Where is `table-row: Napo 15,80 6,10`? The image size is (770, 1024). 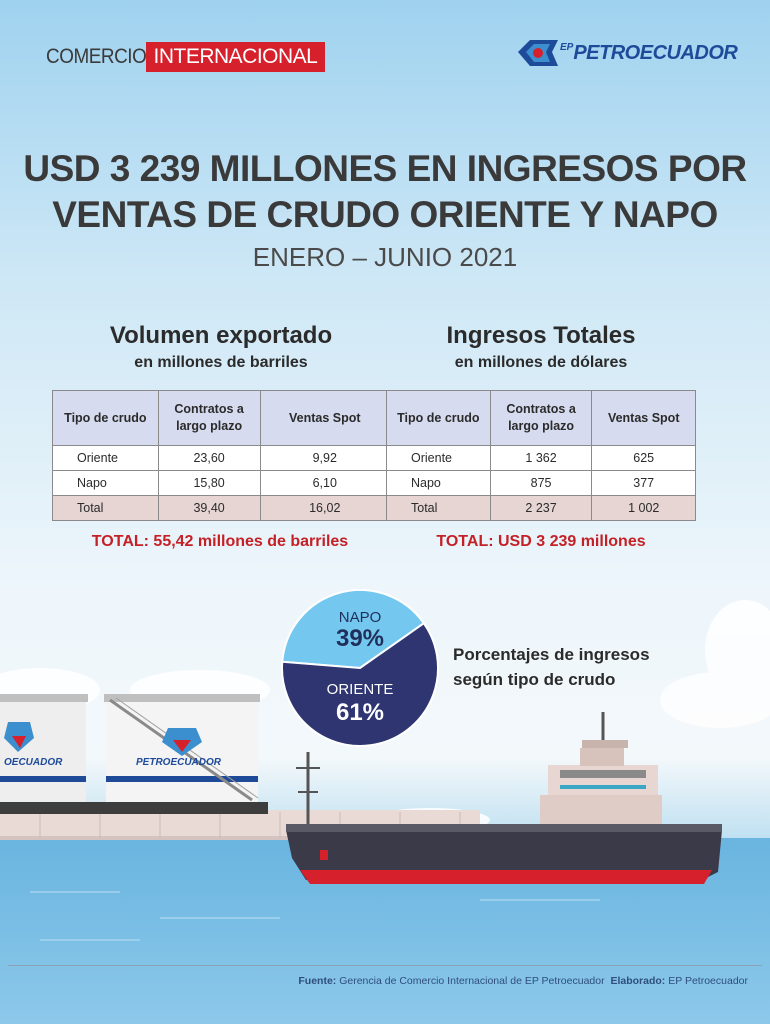
table-row: Napo 15,80 6,10 is located at coordinates (221, 483).